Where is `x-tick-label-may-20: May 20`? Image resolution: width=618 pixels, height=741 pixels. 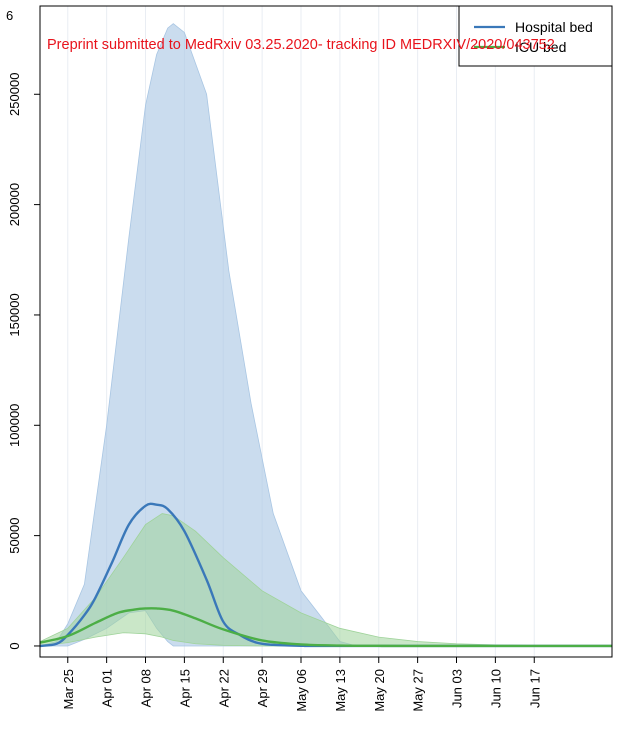 x-tick-label-may-20: May 20 is located at coordinates (379, 690).